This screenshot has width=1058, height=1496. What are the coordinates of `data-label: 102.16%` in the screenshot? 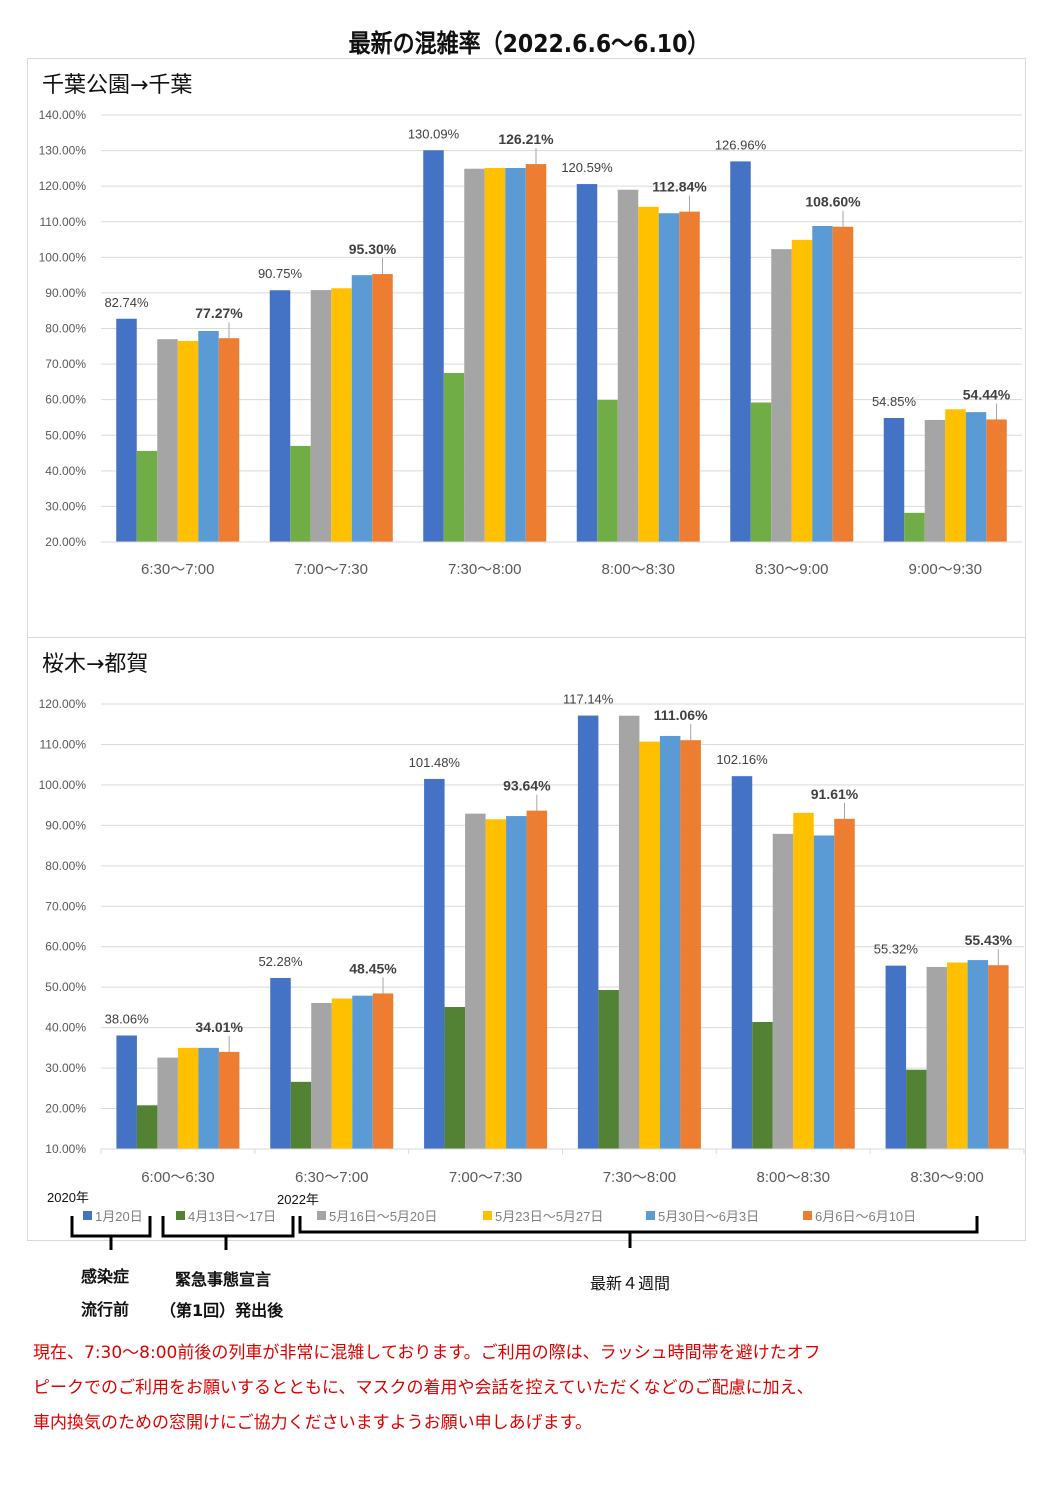 It's located at (742, 759).